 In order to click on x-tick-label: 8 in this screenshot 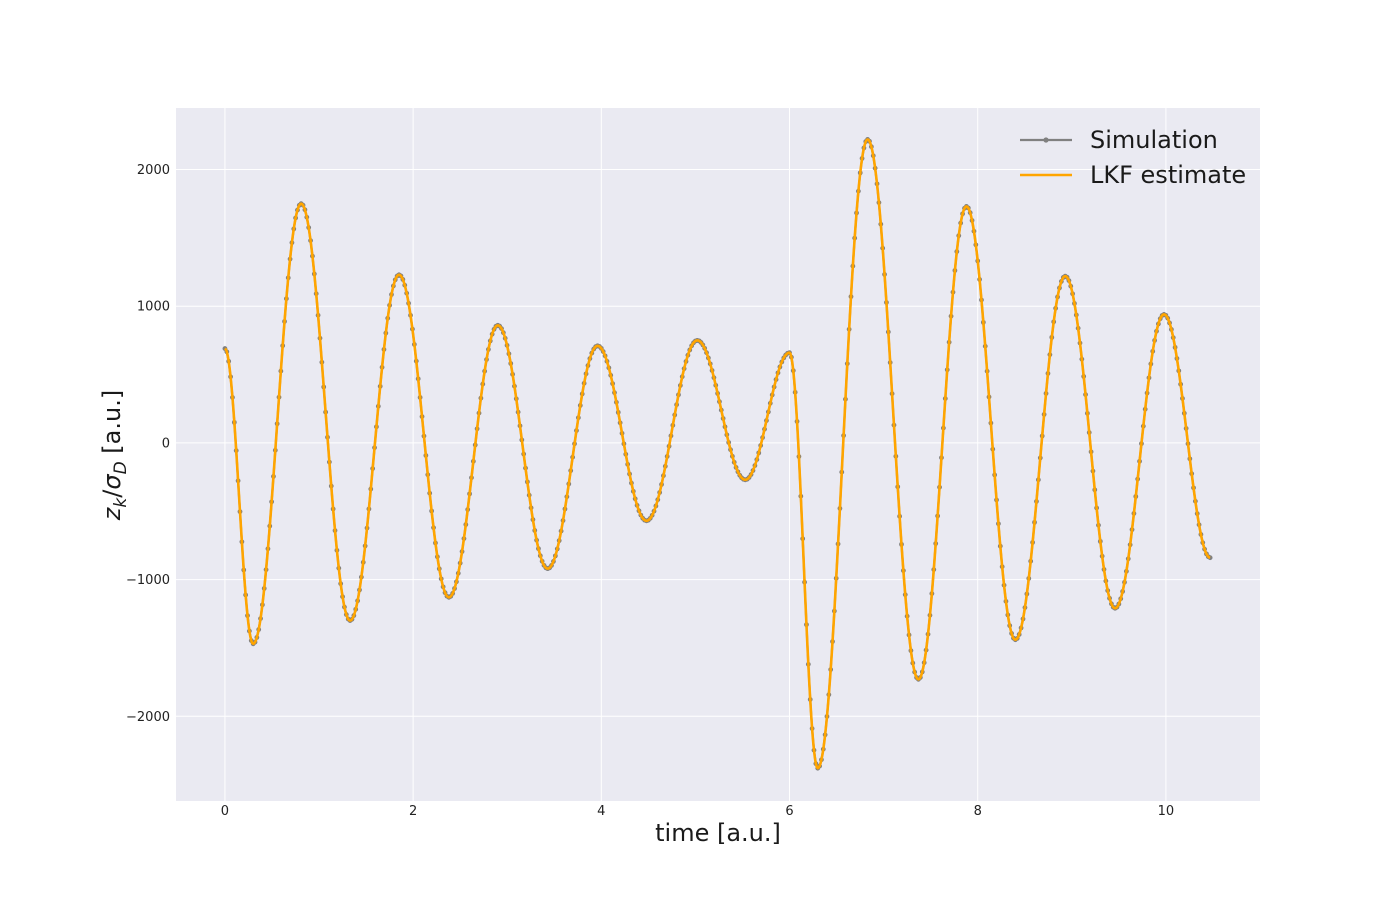, I will do `click(978, 811)`.